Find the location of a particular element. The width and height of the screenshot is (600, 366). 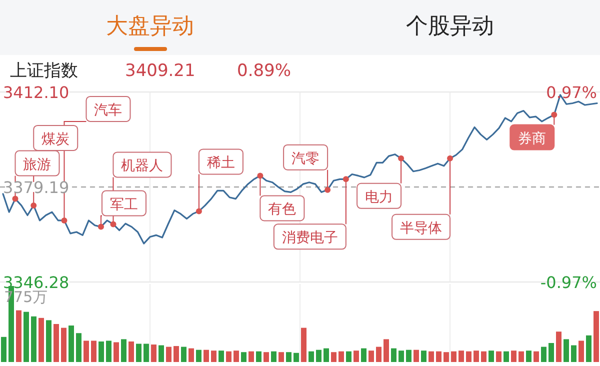

chart-title: 大盘异动 is located at coordinates (150, 26).